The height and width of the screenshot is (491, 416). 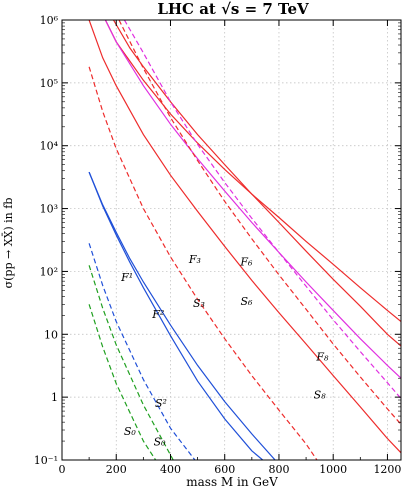 What do you see at coordinates (387, 469) in the screenshot?
I see `x-tick-label: 1200` at bounding box center [387, 469].